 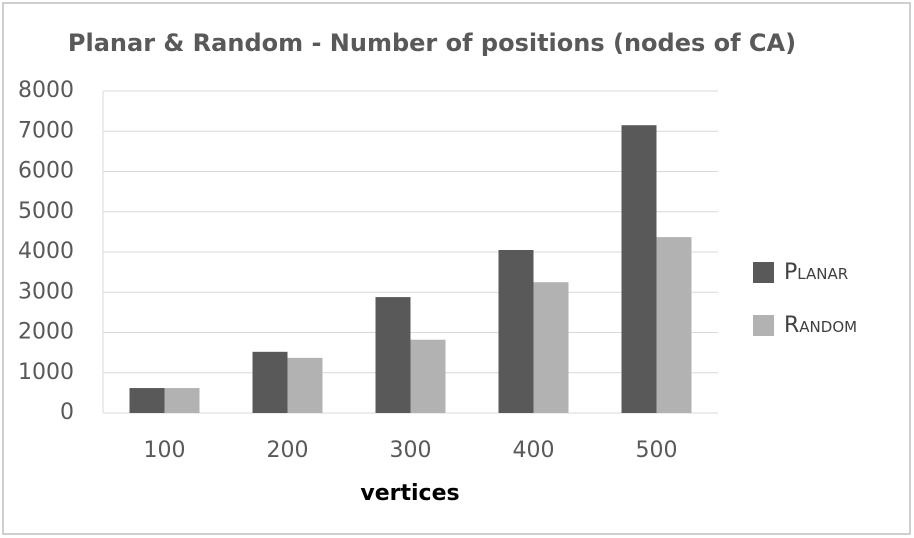 What do you see at coordinates (46, 211) in the screenshot?
I see `y-tick-label: 5000` at bounding box center [46, 211].